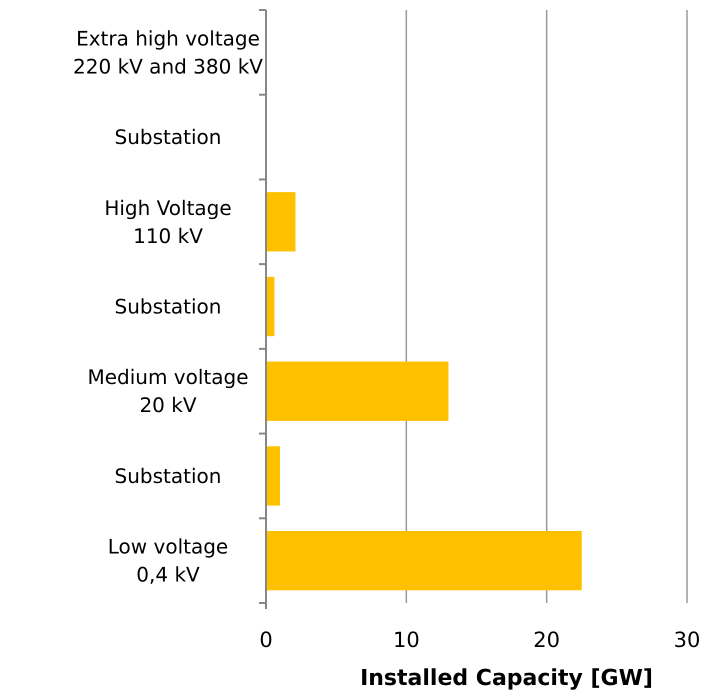  Describe the element at coordinates (506, 678) in the screenshot. I see `x-axis-title: Installed Capacity [GW]` at that location.